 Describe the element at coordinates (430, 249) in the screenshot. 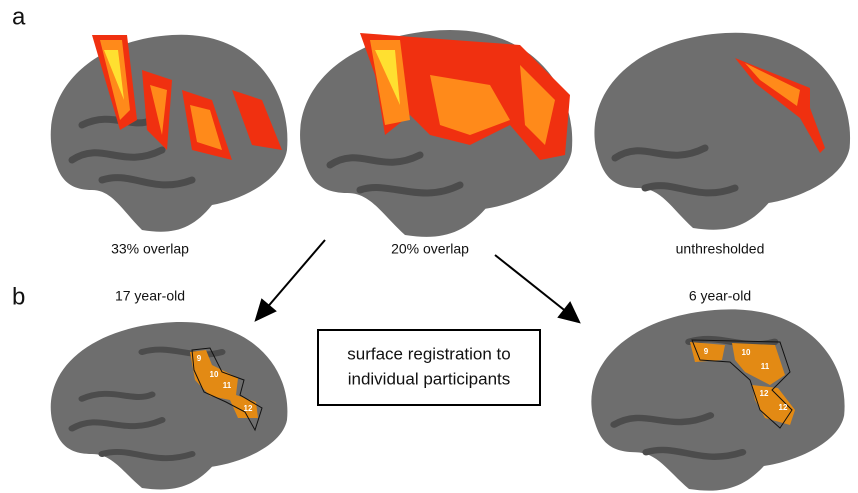

I see `caption: 20% overlap` at that location.